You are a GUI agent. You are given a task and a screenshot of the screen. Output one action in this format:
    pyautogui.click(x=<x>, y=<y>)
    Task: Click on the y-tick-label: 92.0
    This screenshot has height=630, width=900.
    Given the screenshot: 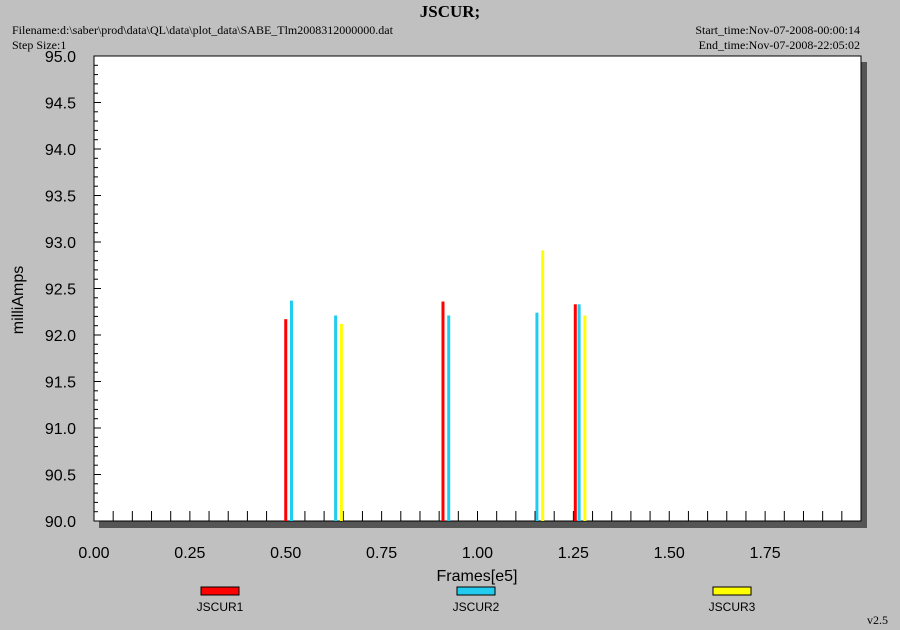 What is the action you would take?
    pyautogui.click(x=60, y=336)
    